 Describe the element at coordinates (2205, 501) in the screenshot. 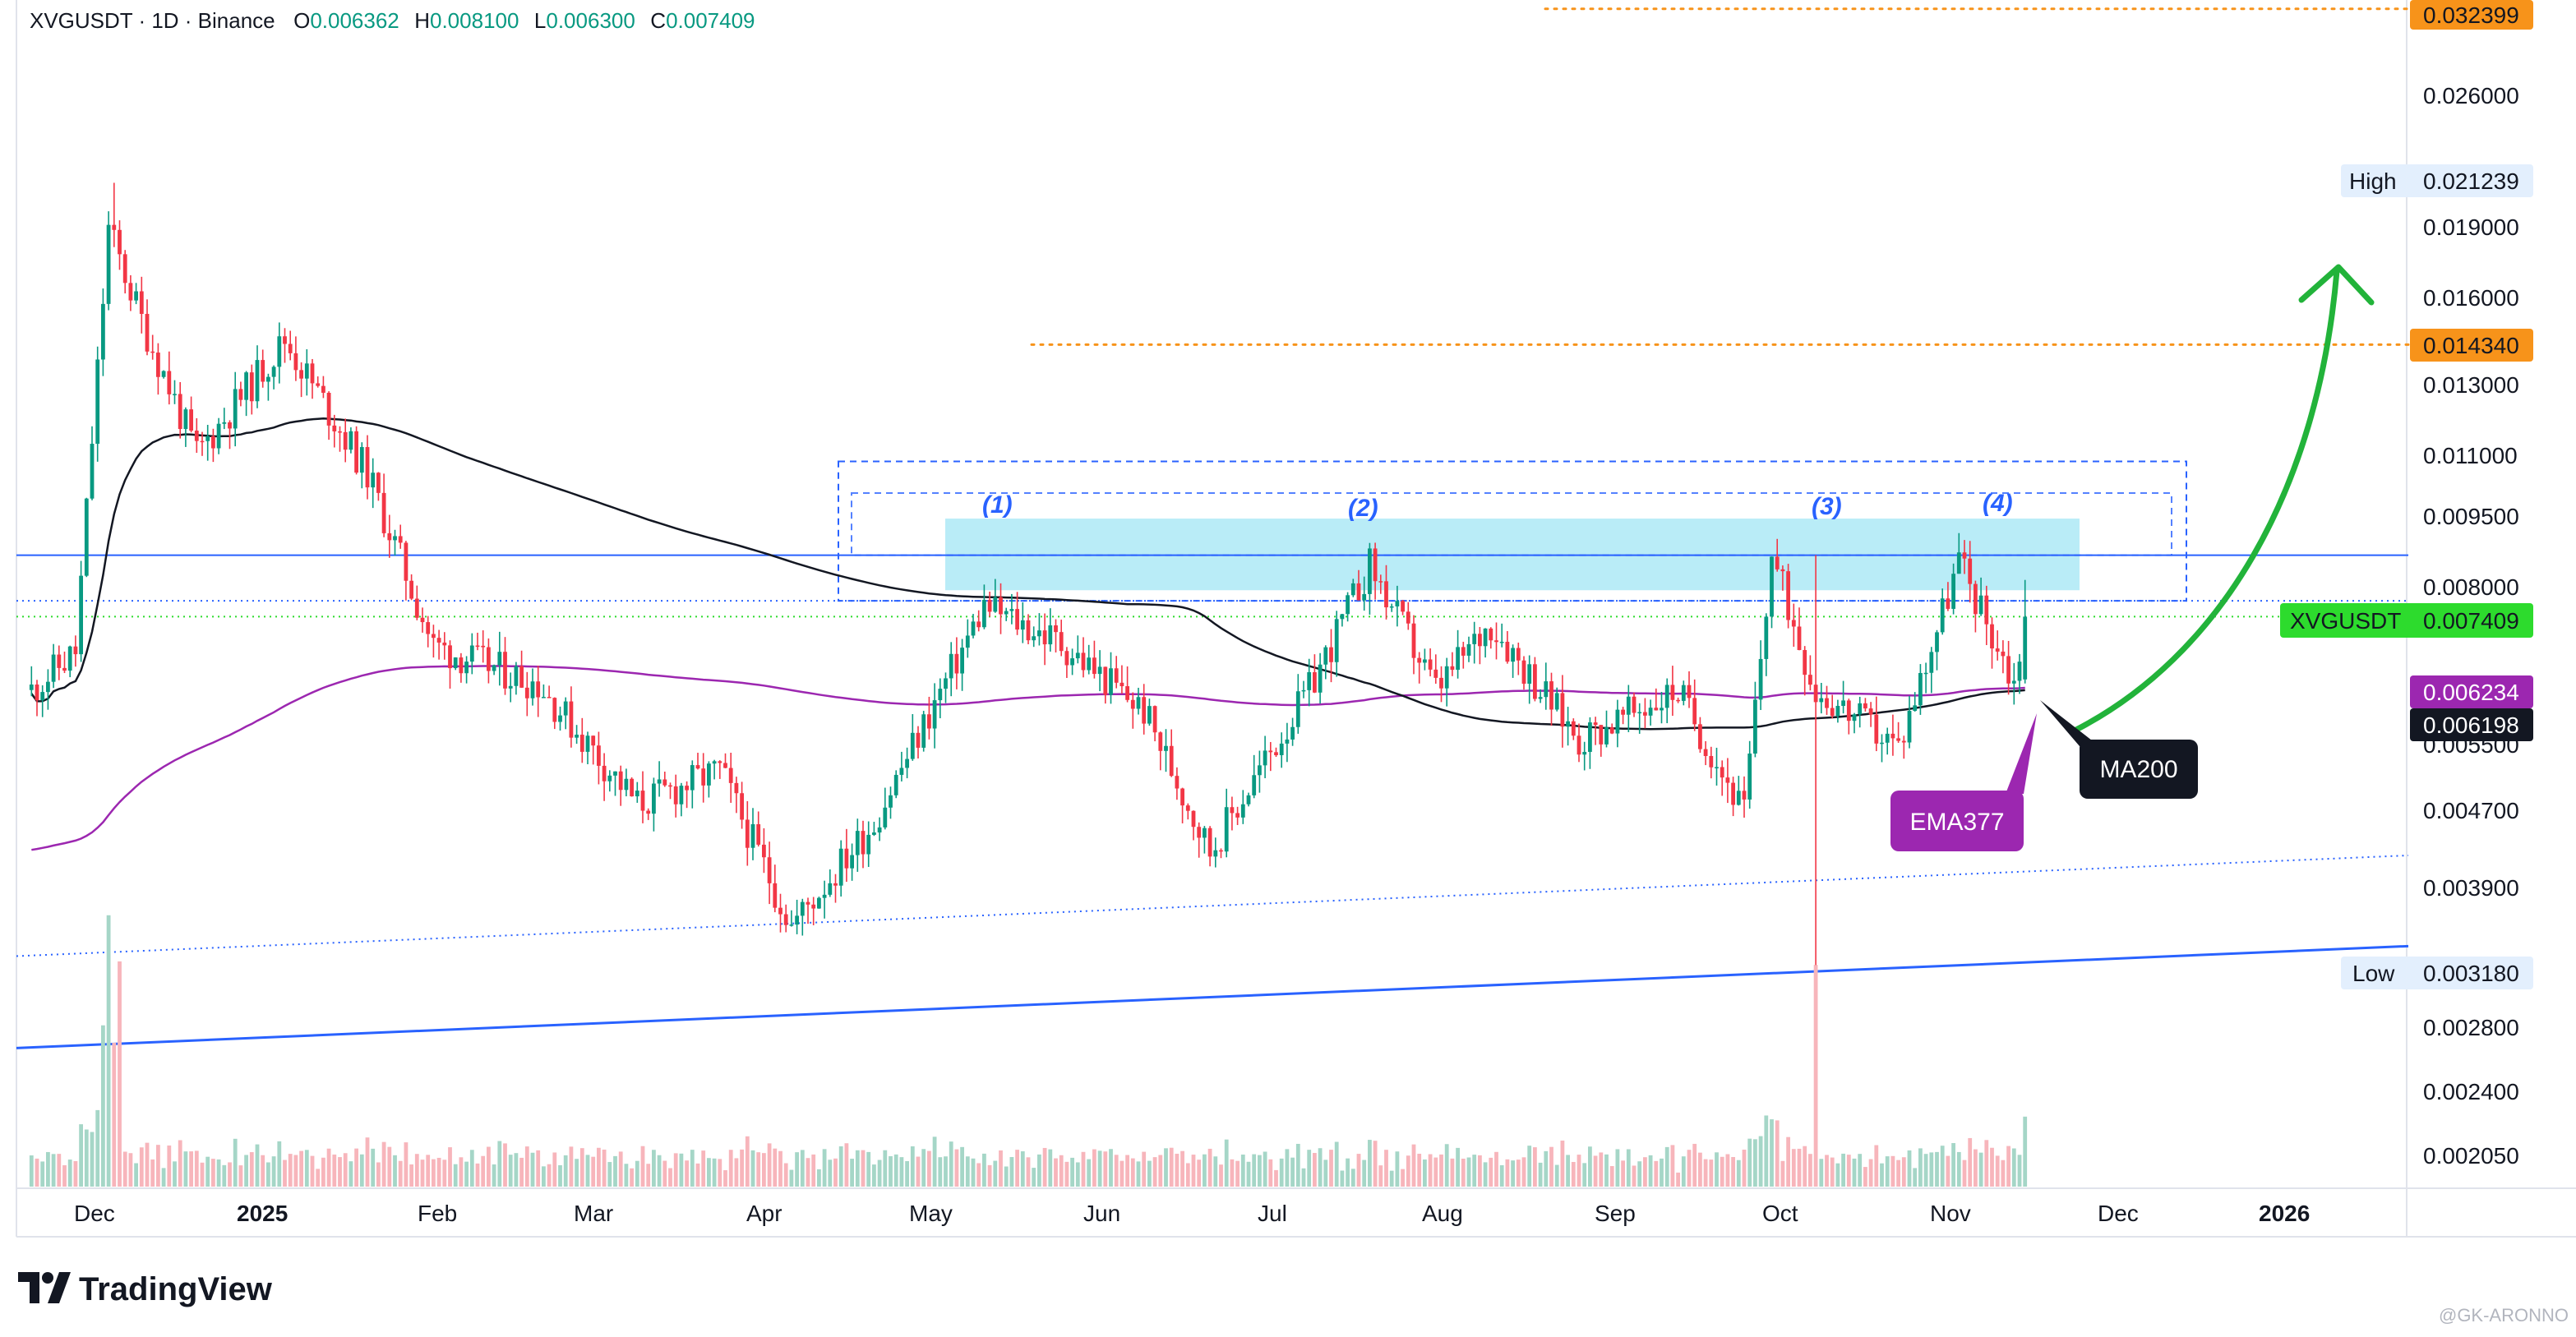

I see `projection-arrow` at that location.